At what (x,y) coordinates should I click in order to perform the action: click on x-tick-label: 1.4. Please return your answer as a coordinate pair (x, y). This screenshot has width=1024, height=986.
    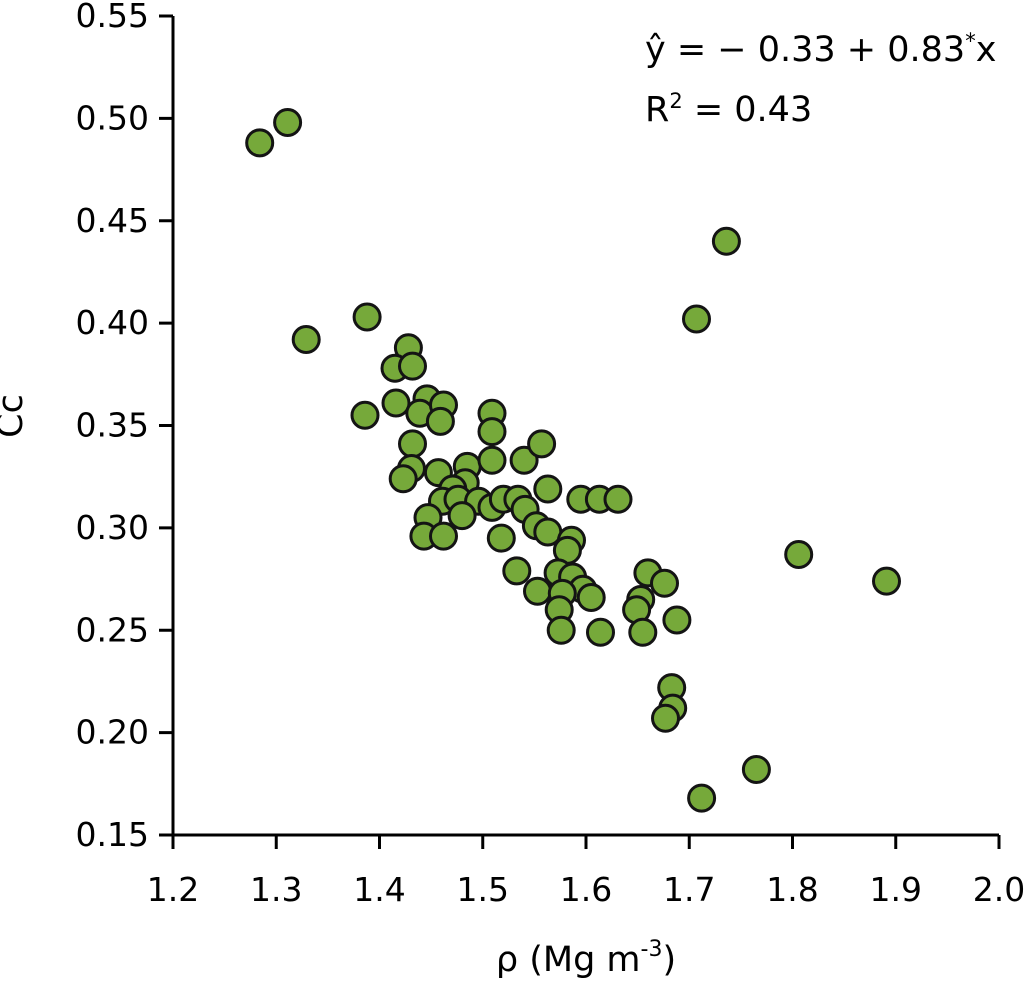
    Looking at the image, I should click on (379, 889).